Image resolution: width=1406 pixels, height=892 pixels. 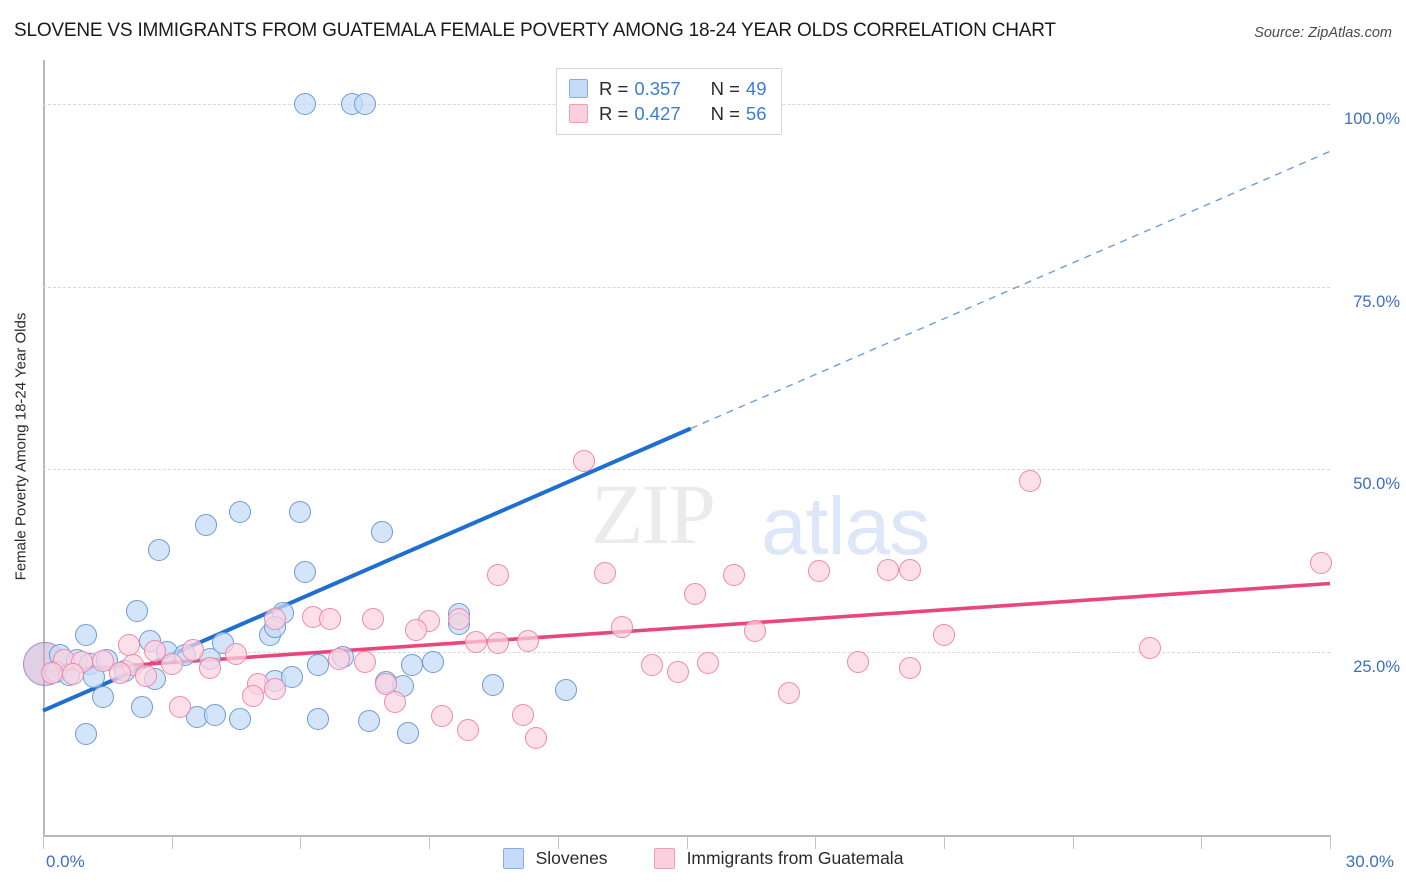 I want to click on trend-line-dashed-slovenes, so click(x=1010, y=290).